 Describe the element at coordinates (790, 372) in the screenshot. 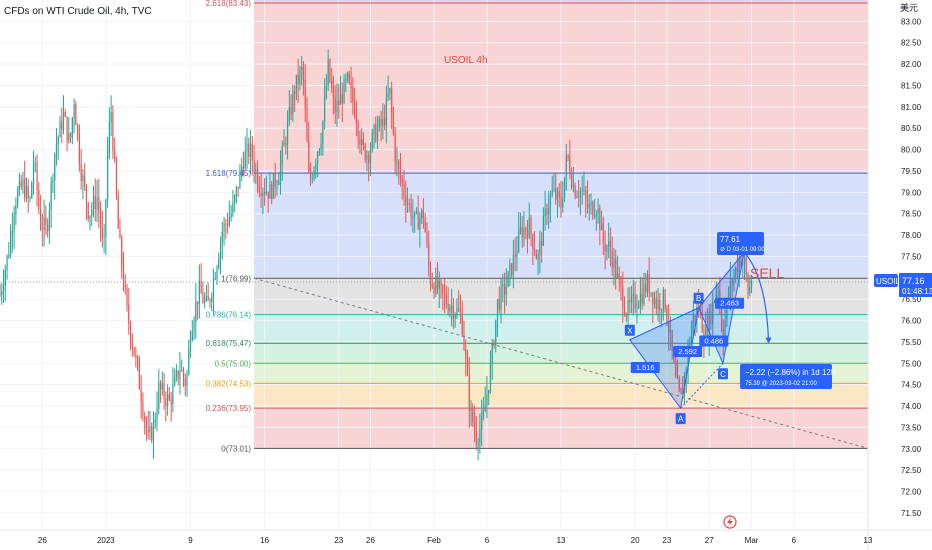

I see `target-change-text: −2.22 (−2.86%) in 1d 12h` at that location.